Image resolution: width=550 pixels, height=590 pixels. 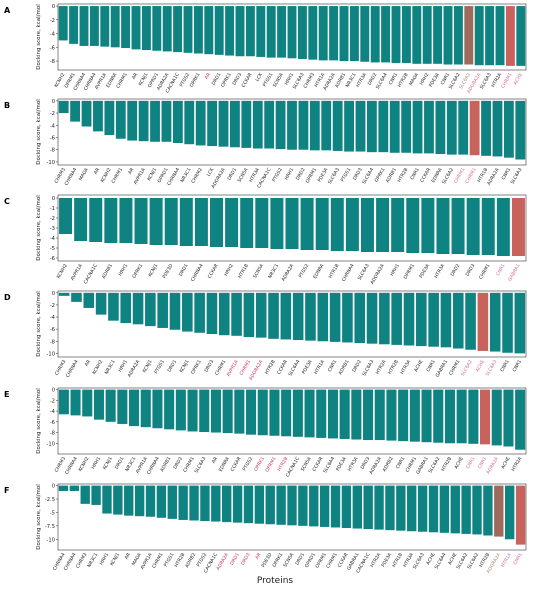 What do you see at coordinates (53, 7) in the screenshot?
I see `y-tick-label: 0` at bounding box center [53, 7].